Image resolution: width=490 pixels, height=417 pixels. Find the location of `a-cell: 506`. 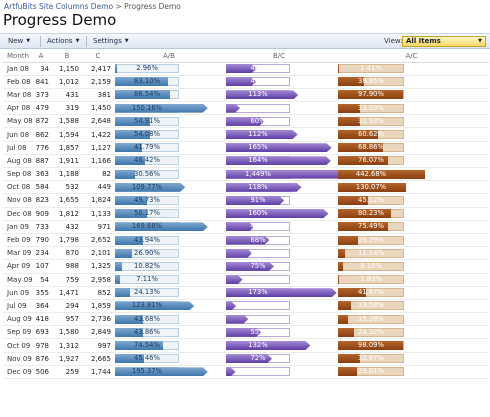

a-cell: 506 is located at coordinates (41, 372).